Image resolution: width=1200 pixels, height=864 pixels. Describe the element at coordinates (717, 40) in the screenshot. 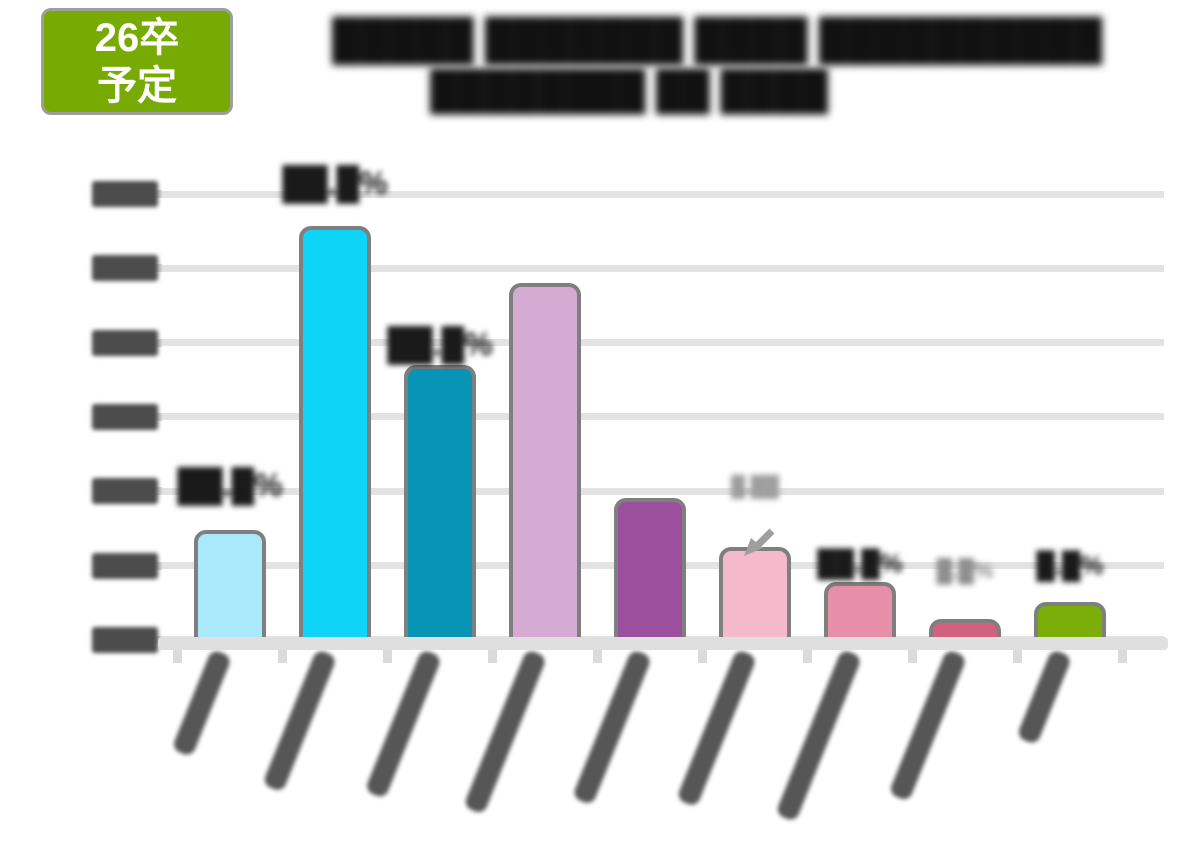

I see `chart-title-line1-redacted: █████ ███████ ████ ██████████` at that location.